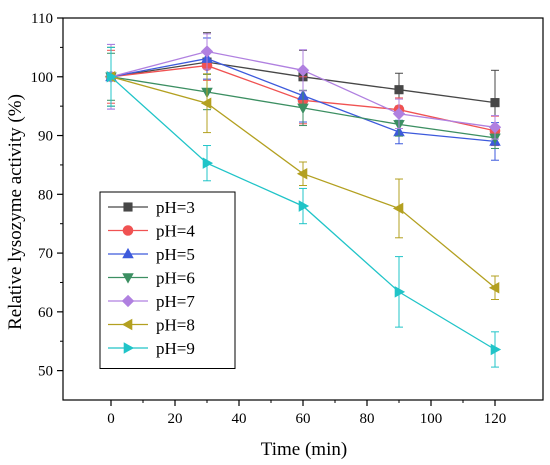  What do you see at coordinates (304, 449) in the screenshot?
I see `x-axis-label: Time (min)` at bounding box center [304, 449].